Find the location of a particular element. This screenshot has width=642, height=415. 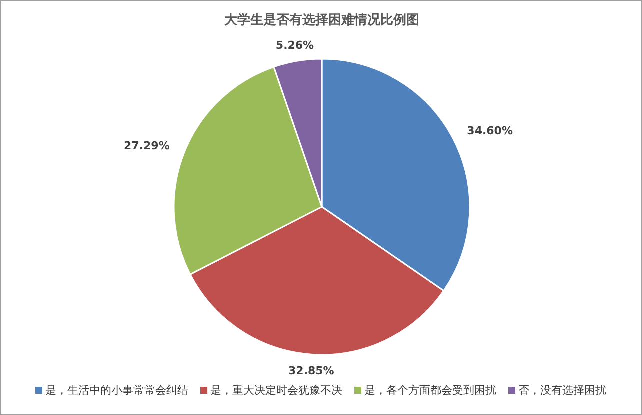

data-label: 27.29% is located at coordinates (147, 146).